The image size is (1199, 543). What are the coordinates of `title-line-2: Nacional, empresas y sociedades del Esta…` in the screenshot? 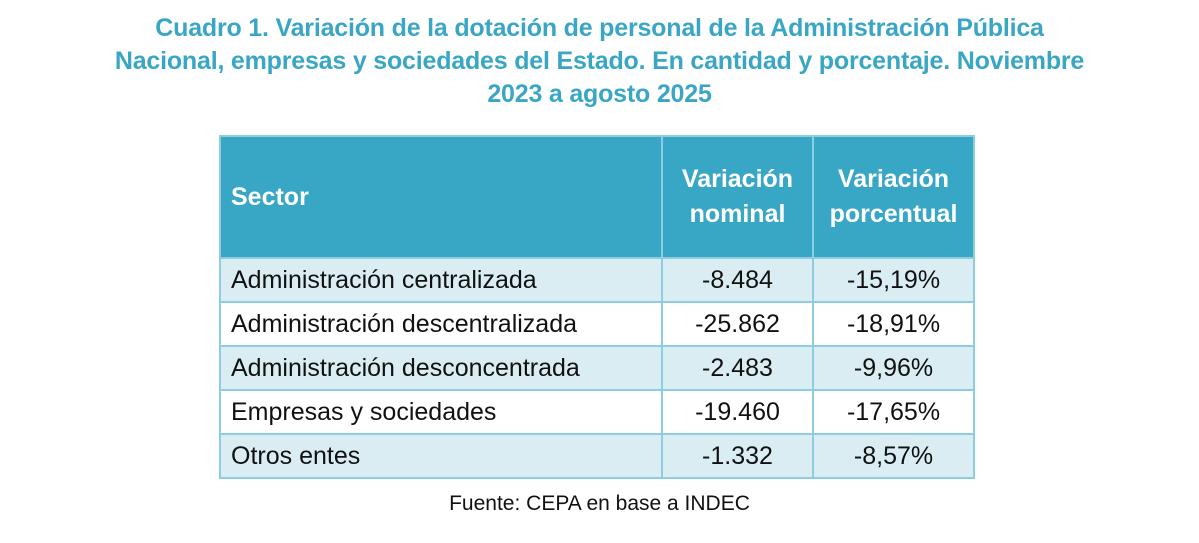 It's located at (599, 61).